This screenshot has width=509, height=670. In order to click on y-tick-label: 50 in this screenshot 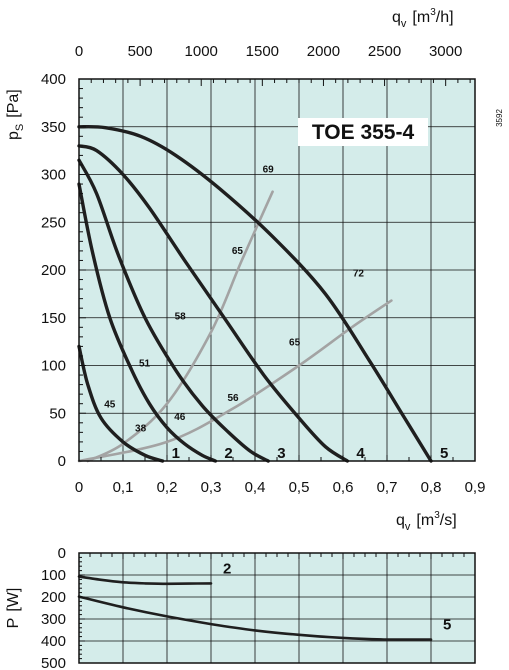, I will do `click(57, 413)`.